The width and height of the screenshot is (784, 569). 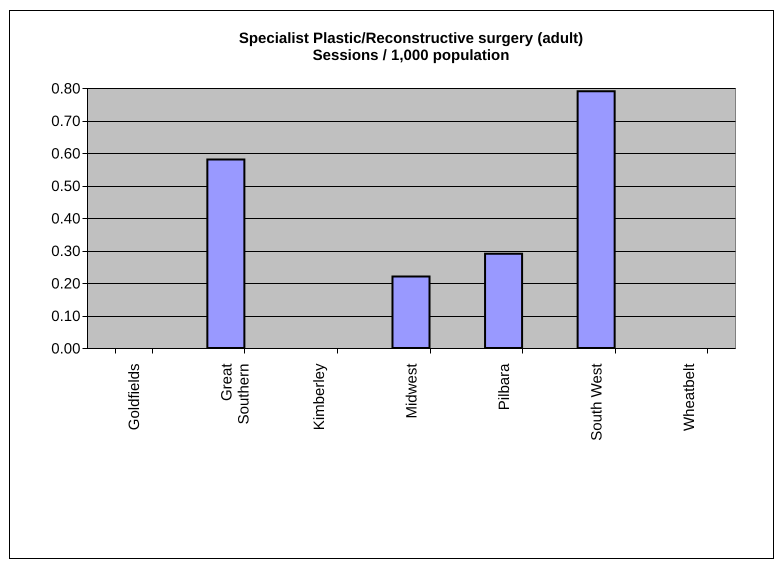 I want to click on y-tick-label: 0.70, so click(x=65, y=121).